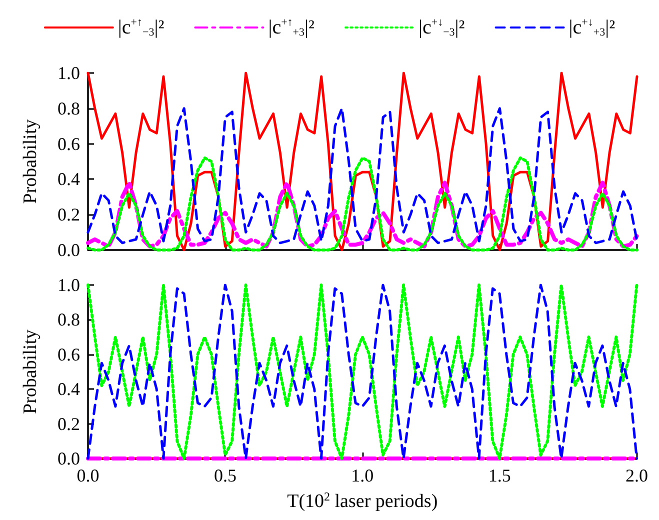 The image size is (659, 520). I want to click on line-series, so click(362, 214).